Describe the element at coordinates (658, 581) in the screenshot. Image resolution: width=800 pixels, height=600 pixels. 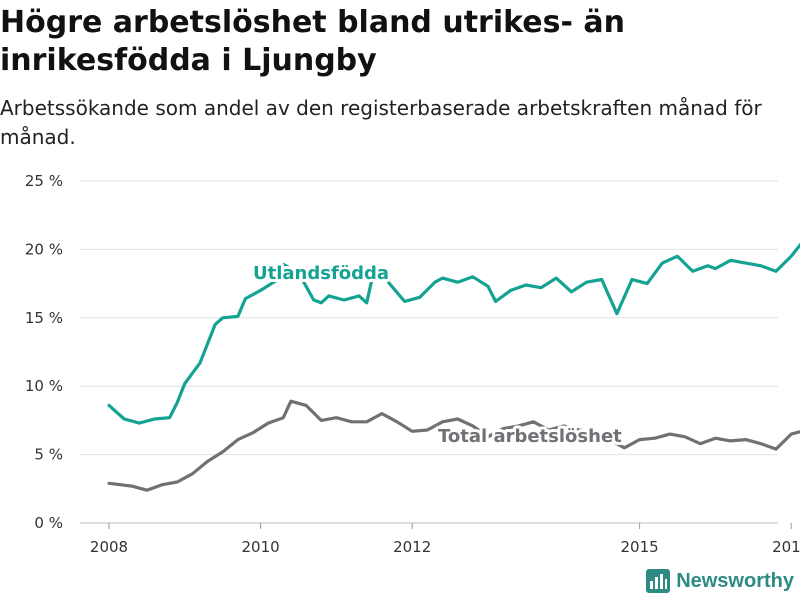
I see `bar-chart-logo-icon` at that location.